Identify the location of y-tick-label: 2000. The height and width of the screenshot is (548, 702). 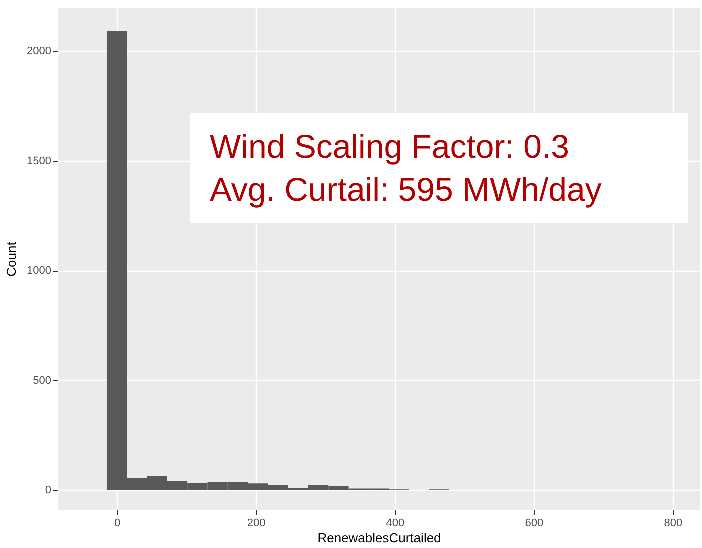
(39, 52).